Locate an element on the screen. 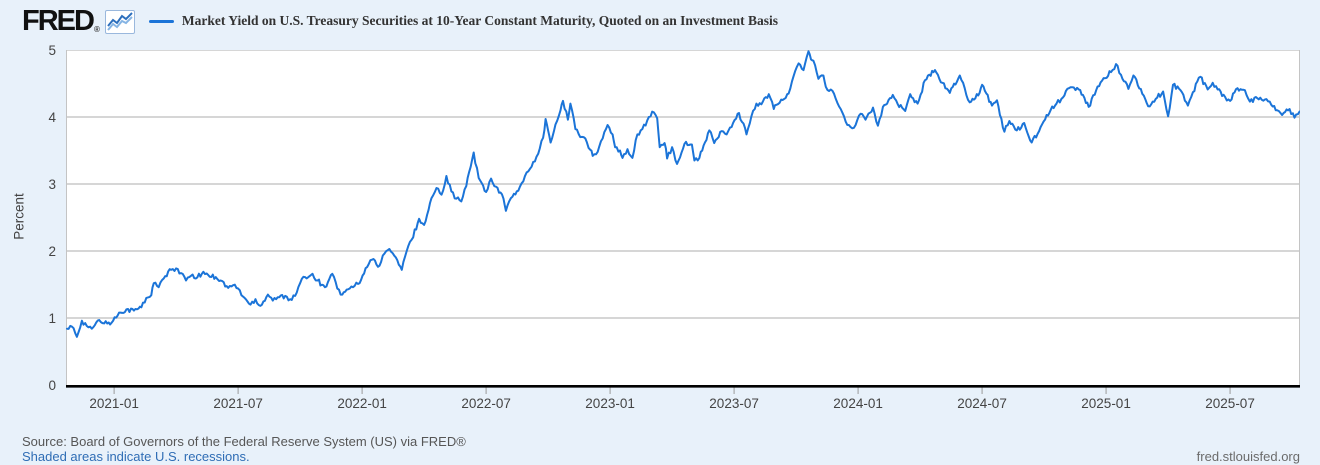 This screenshot has width=1320, height=465. x-axis-tick-label: 2025-01 is located at coordinates (1106, 403).